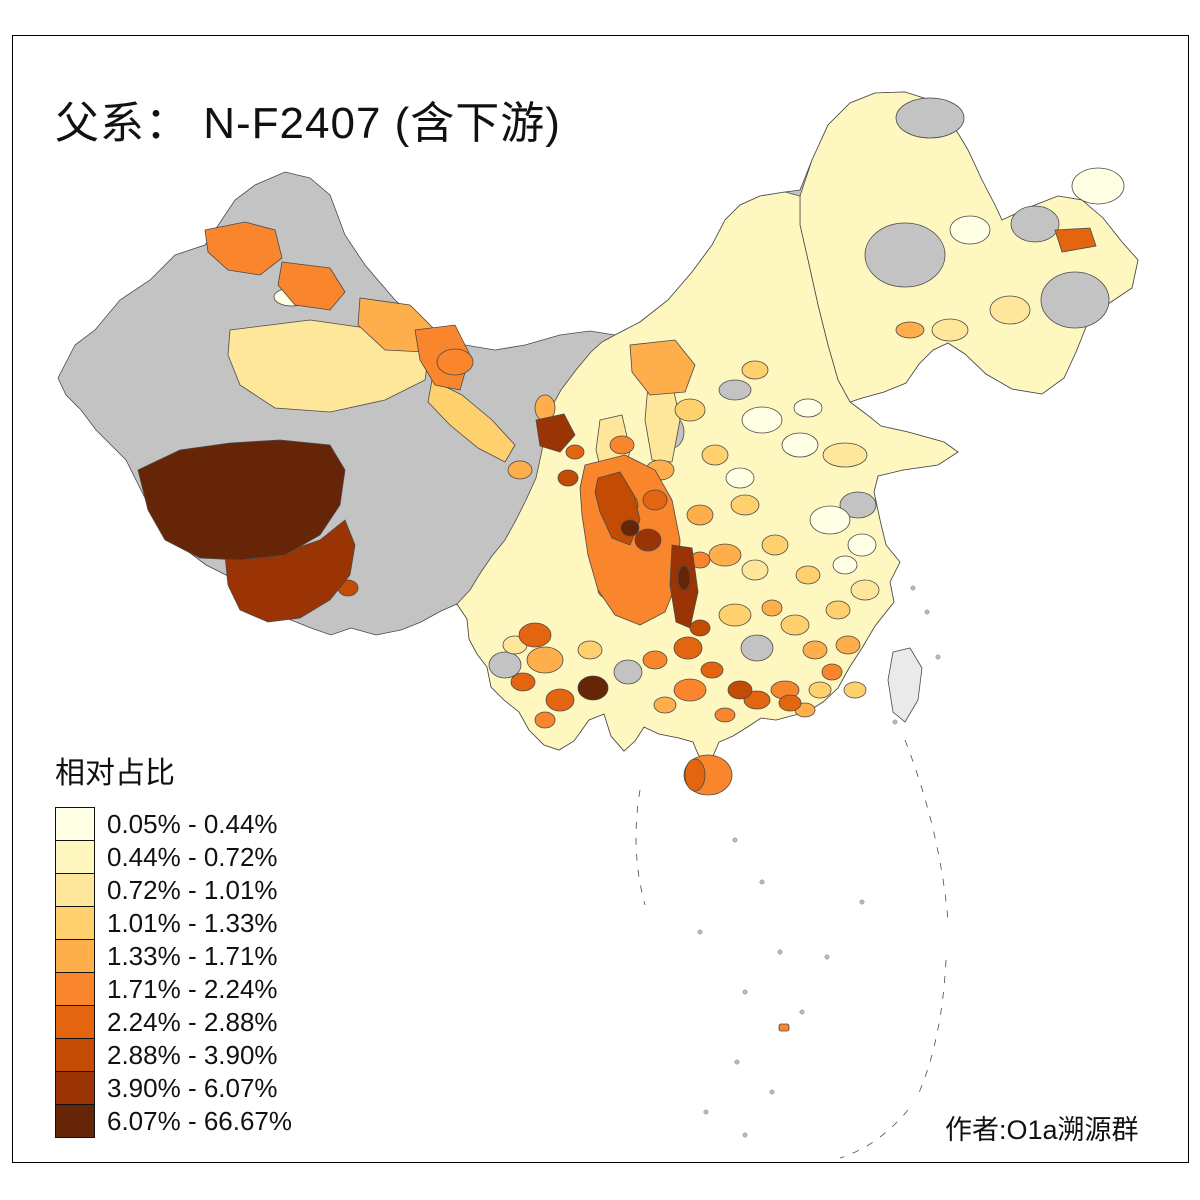 The width and height of the screenshot is (1200, 1200). I want to click on region-tibet-south, so click(290, 571).